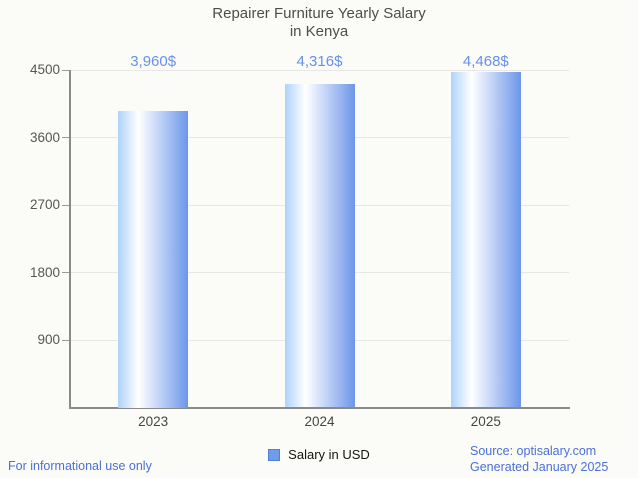  I want to click on y-tick-label-900: 900, so click(48, 339).